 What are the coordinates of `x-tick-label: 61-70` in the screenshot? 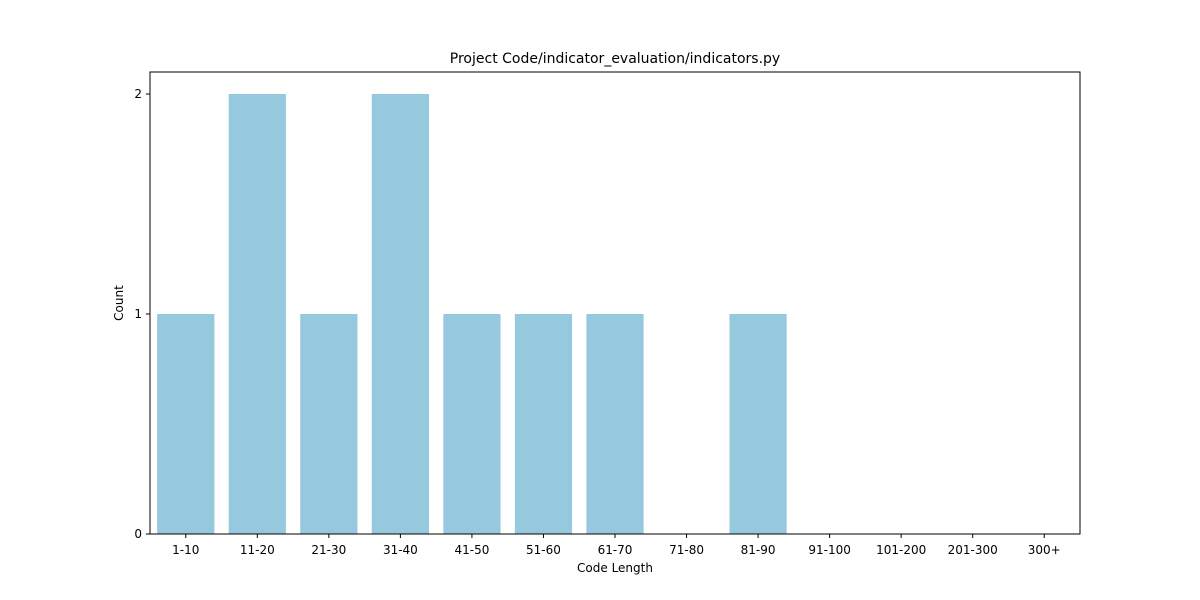 It's located at (615, 550).